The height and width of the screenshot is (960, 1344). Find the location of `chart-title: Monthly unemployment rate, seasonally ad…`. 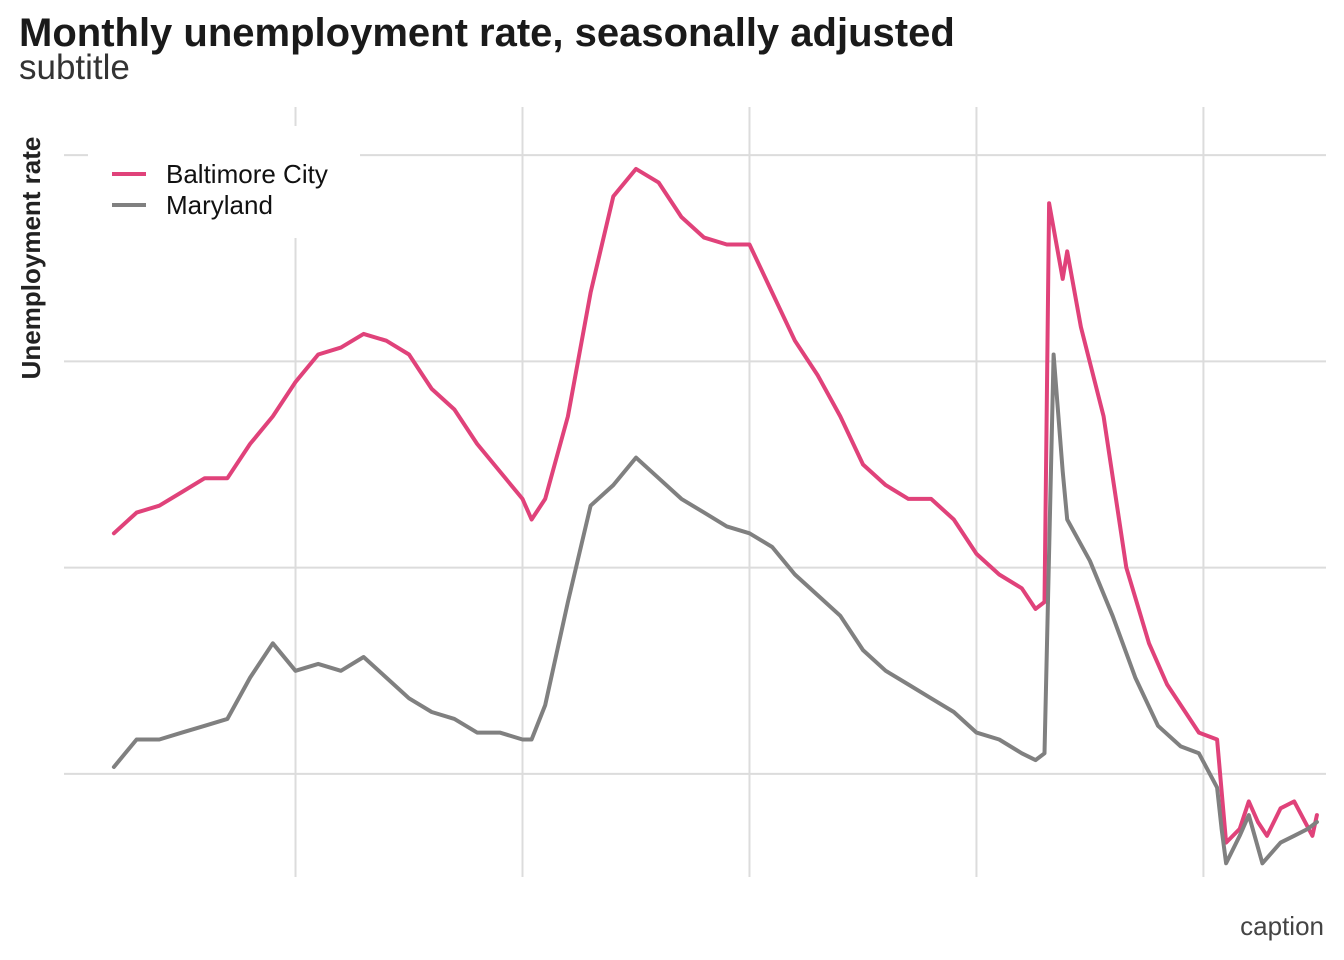

chart-title: Monthly unemployment rate, seasonally ad… is located at coordinates (487, 33).